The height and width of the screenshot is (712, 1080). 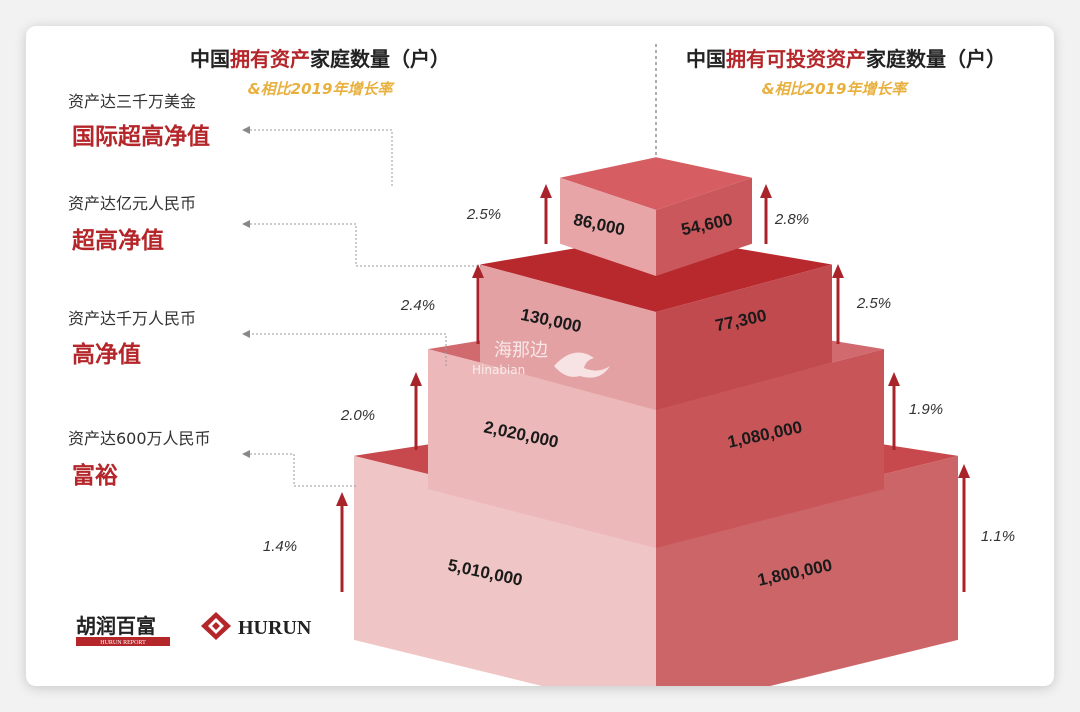 I want to click on left-growth-pct-1: 2.5%, so click(x=483, y=214).